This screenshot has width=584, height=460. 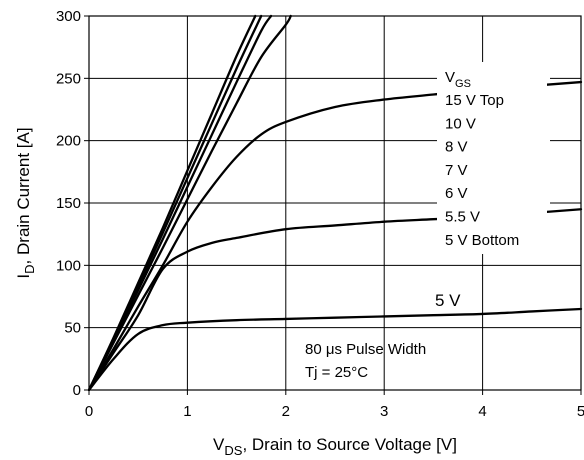 I want to click on x-tick-label-1: 1, so click(x=187, y=411).